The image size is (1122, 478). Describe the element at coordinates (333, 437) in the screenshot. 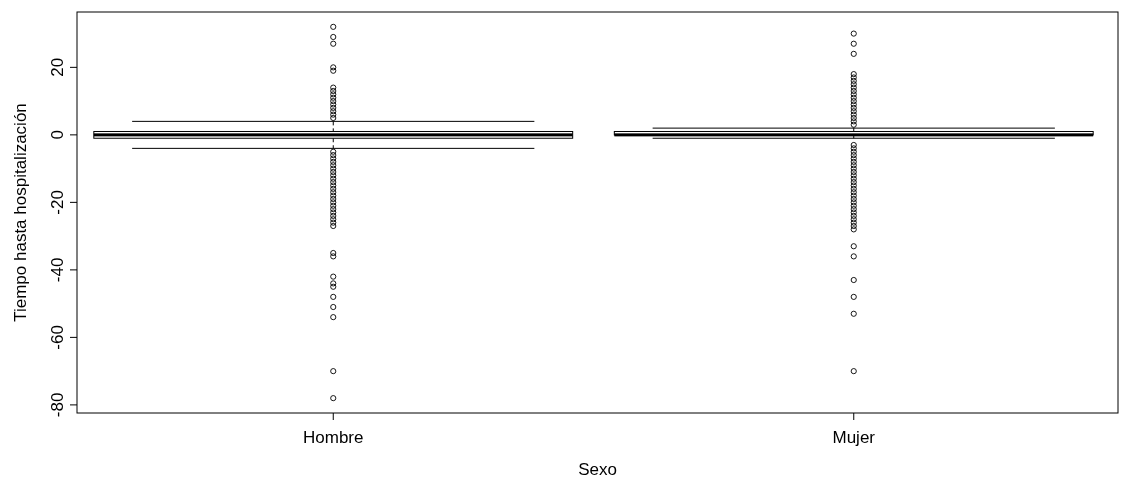

I see `x-tick-label: Hombre` at that location.